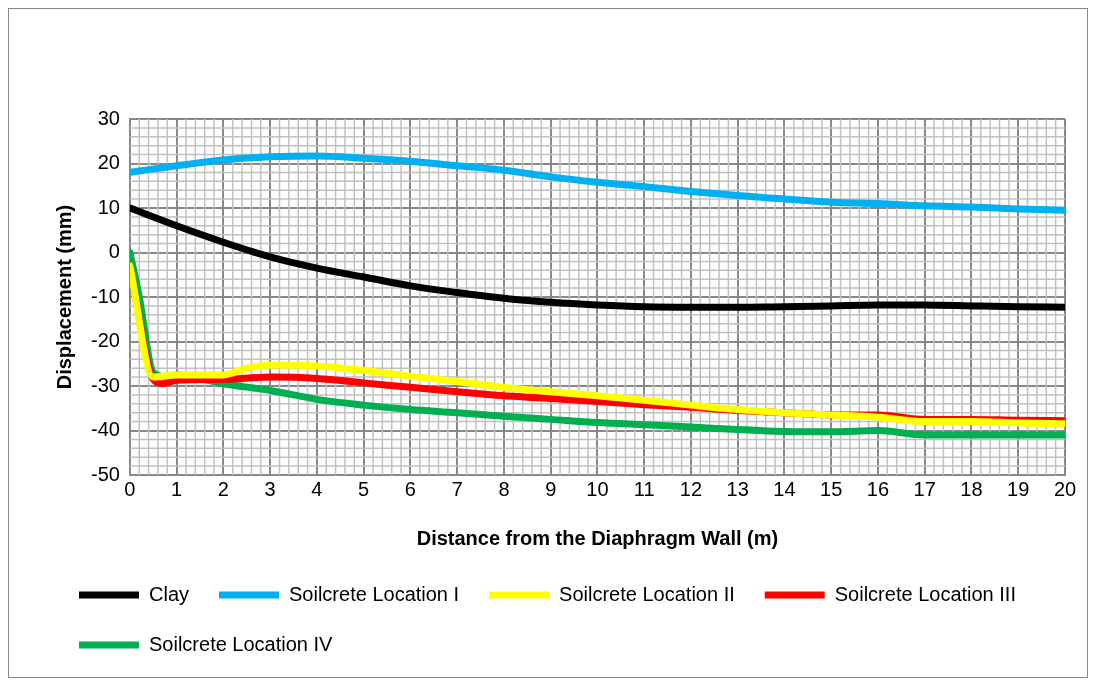 The height and width of the screenshot is (684, 1094). I want to click on y-tick-label: -30, so click(105, 384).